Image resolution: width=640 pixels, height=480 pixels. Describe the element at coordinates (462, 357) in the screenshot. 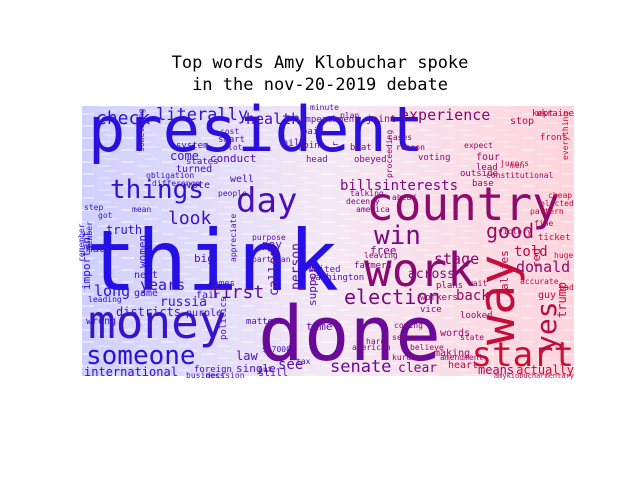

I see `word-amendment: amendment` at that location.